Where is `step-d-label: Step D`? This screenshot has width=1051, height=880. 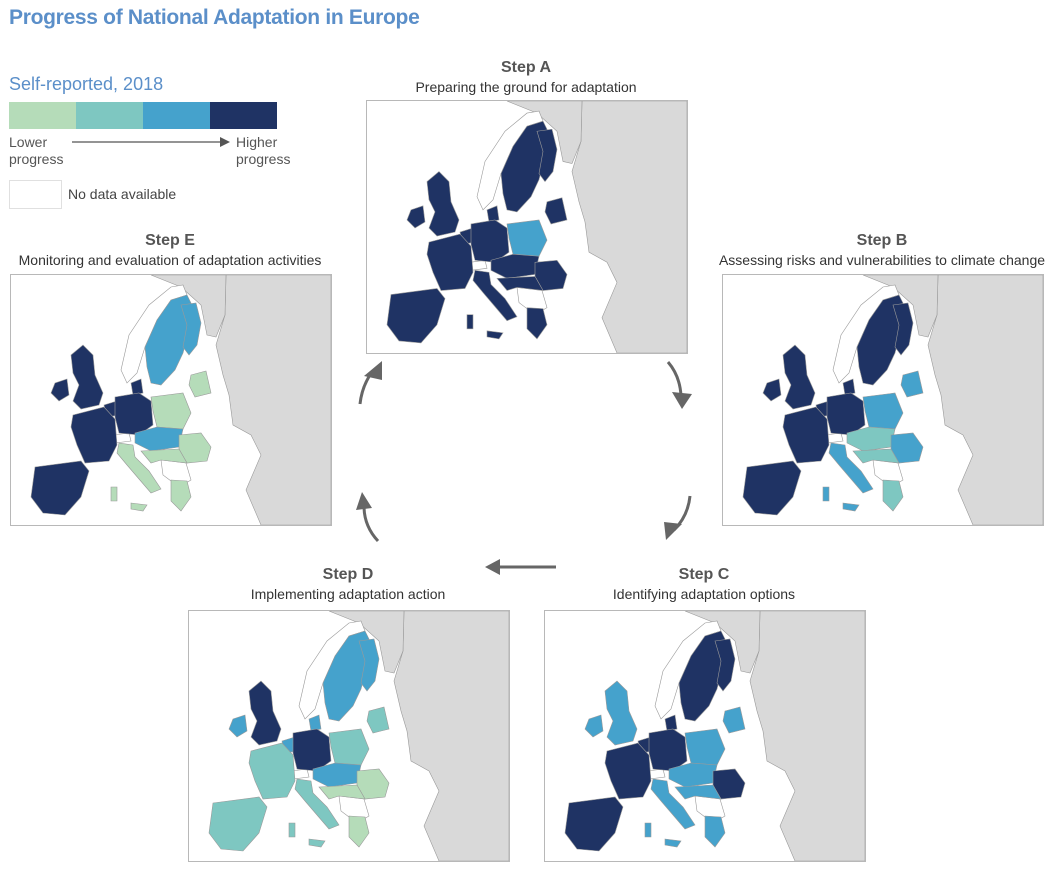
step-d-label: Step D is located at coordinates (348, 574).